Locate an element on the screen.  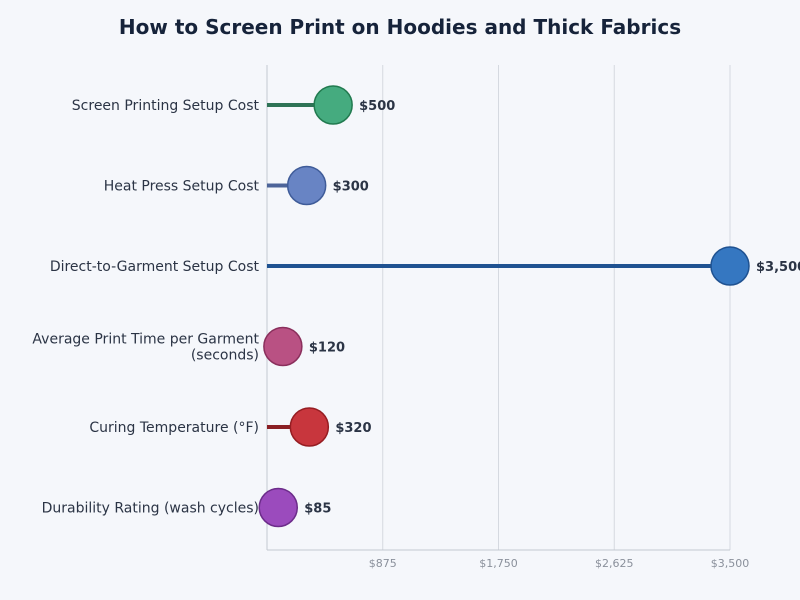
category-label: Heat Press Setup Cost is located at coordinates (182, 187).